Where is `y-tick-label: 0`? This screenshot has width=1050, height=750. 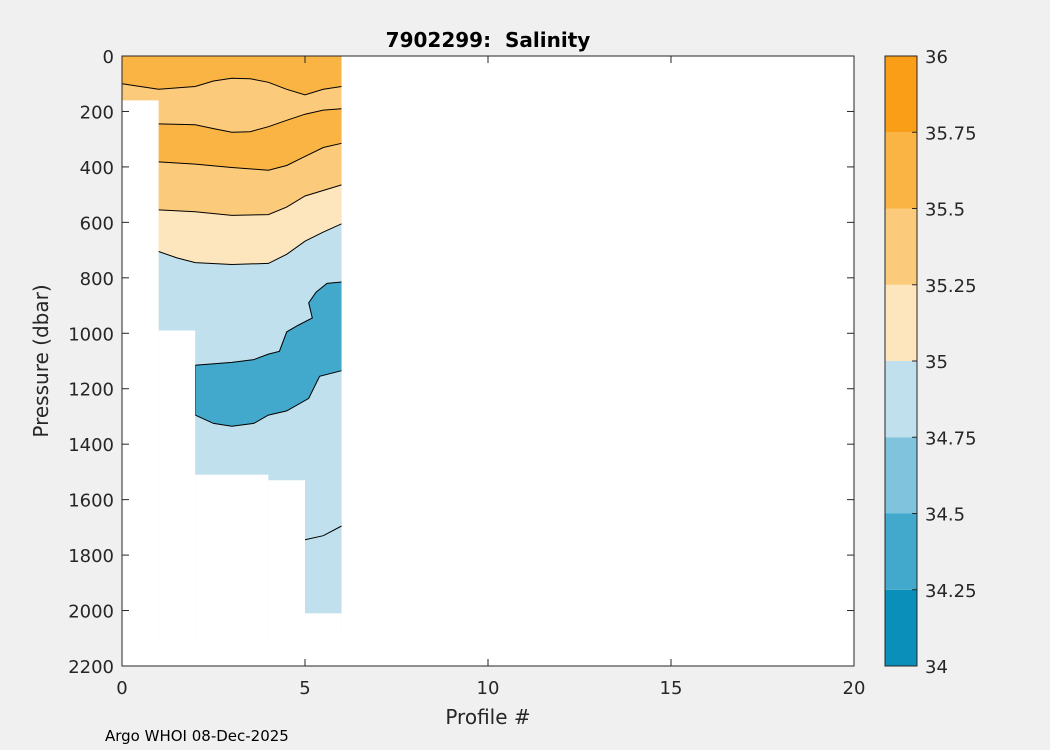 y-tick-label: 0 is located at coordinates (108, 57).